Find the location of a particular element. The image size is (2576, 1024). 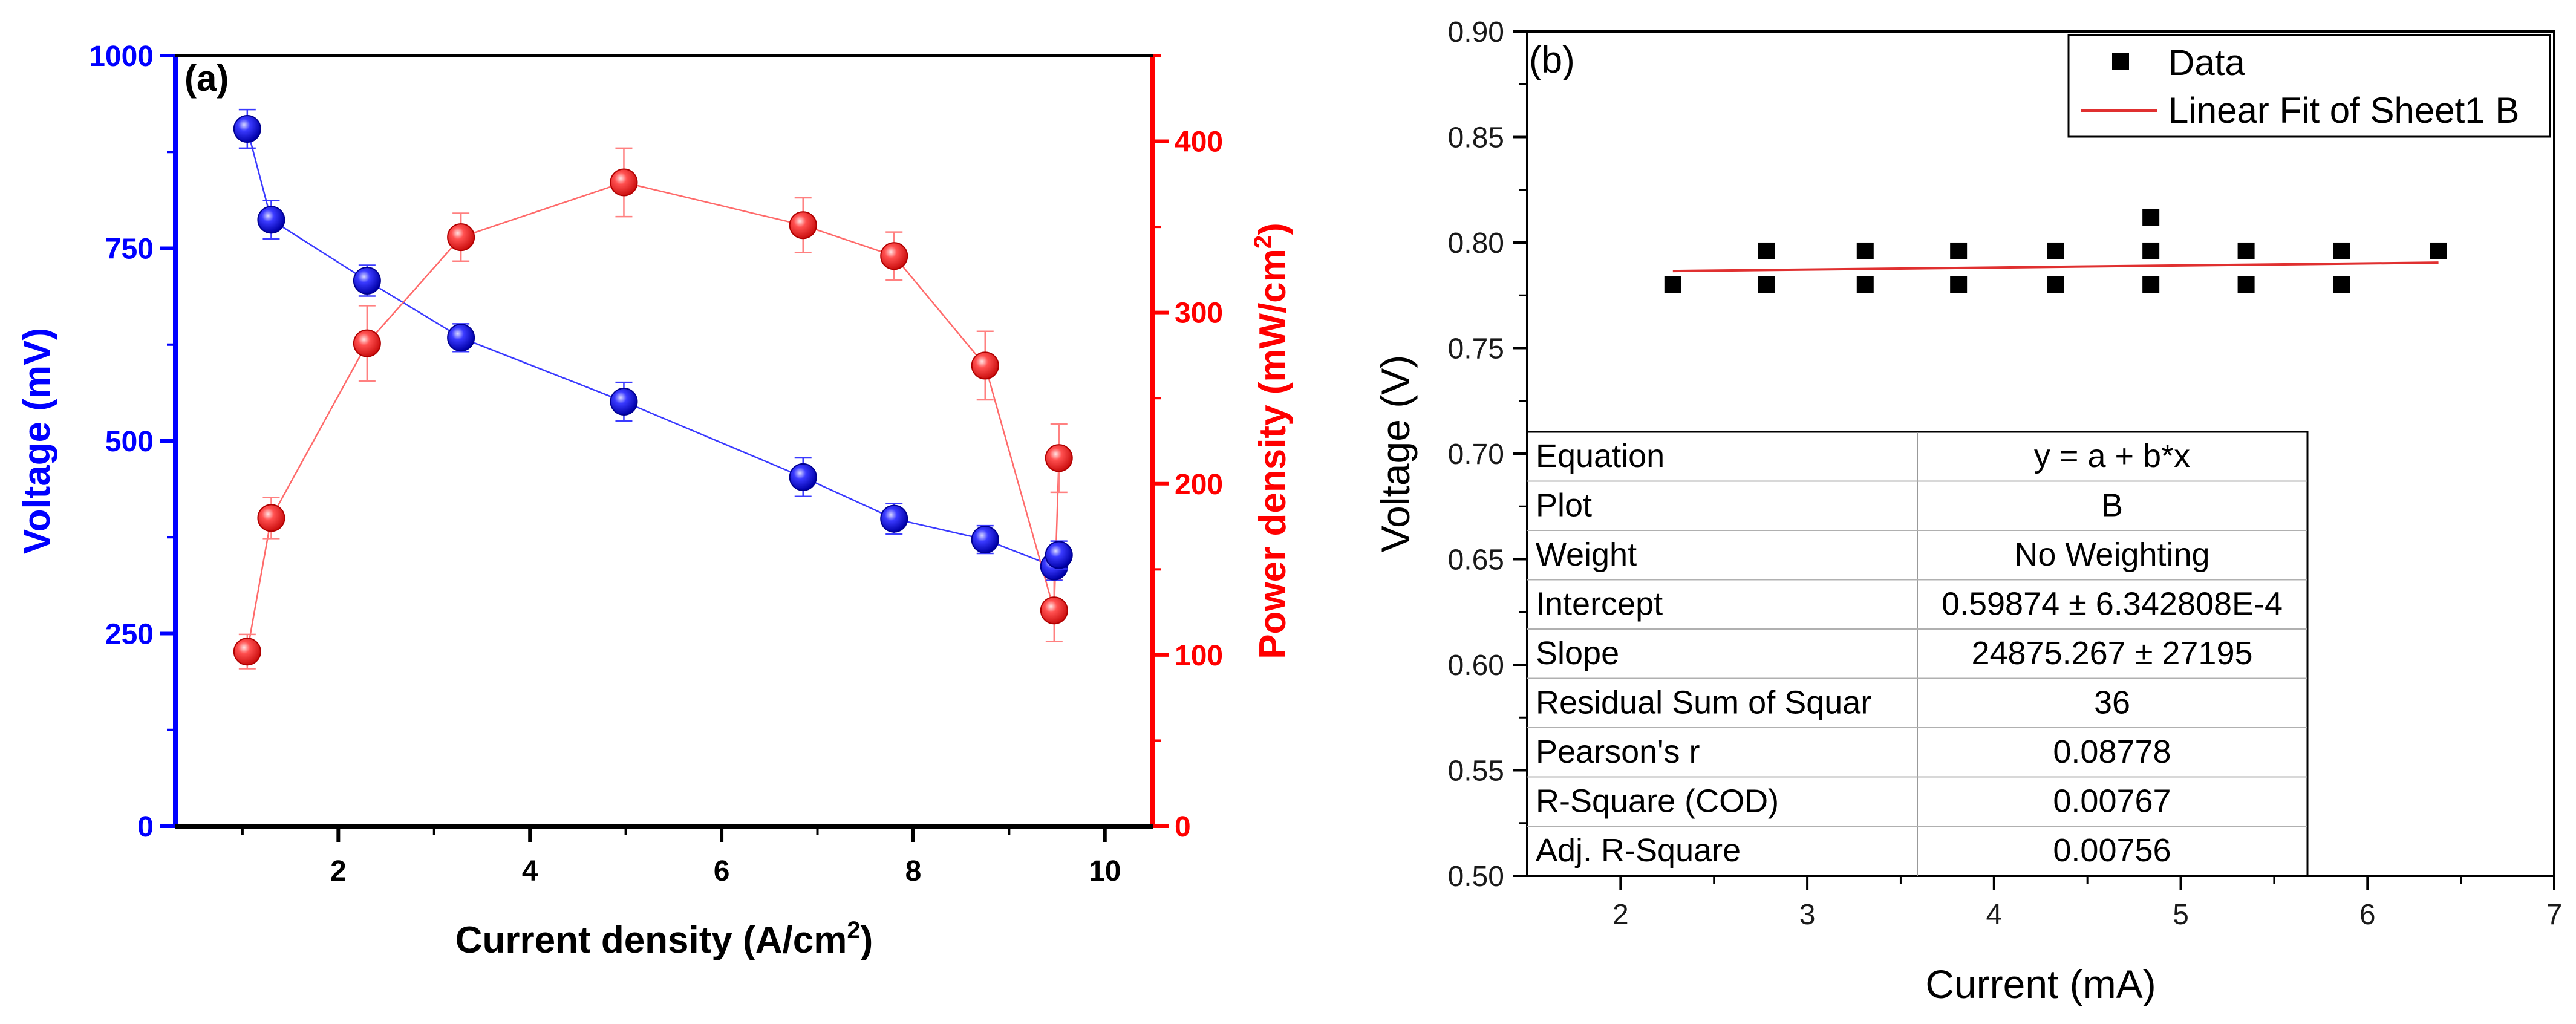

b-x-tick-label: 2 is located at coordinates (1621, 915).